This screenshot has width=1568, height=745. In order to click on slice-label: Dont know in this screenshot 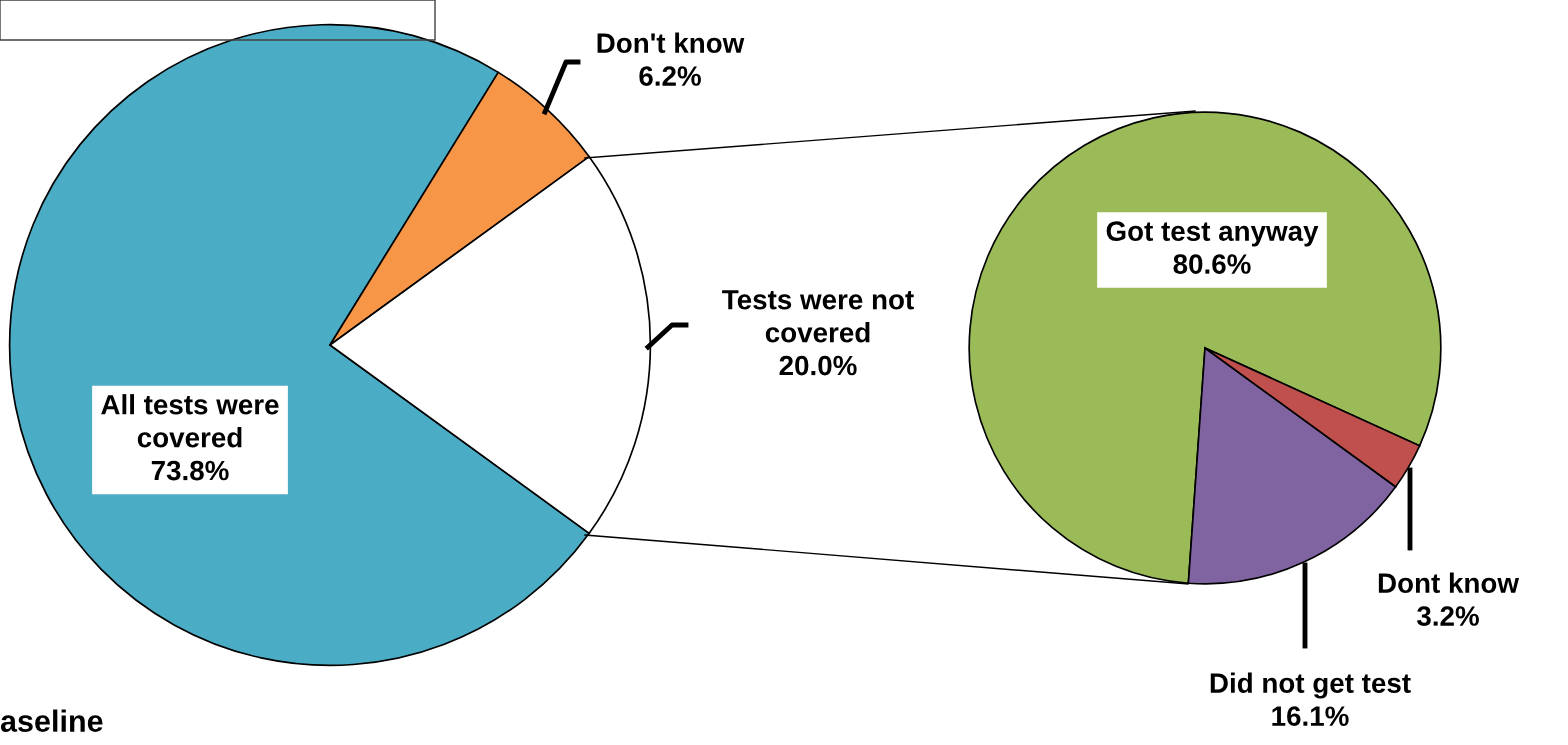, I will do `click(1449, 582)`.